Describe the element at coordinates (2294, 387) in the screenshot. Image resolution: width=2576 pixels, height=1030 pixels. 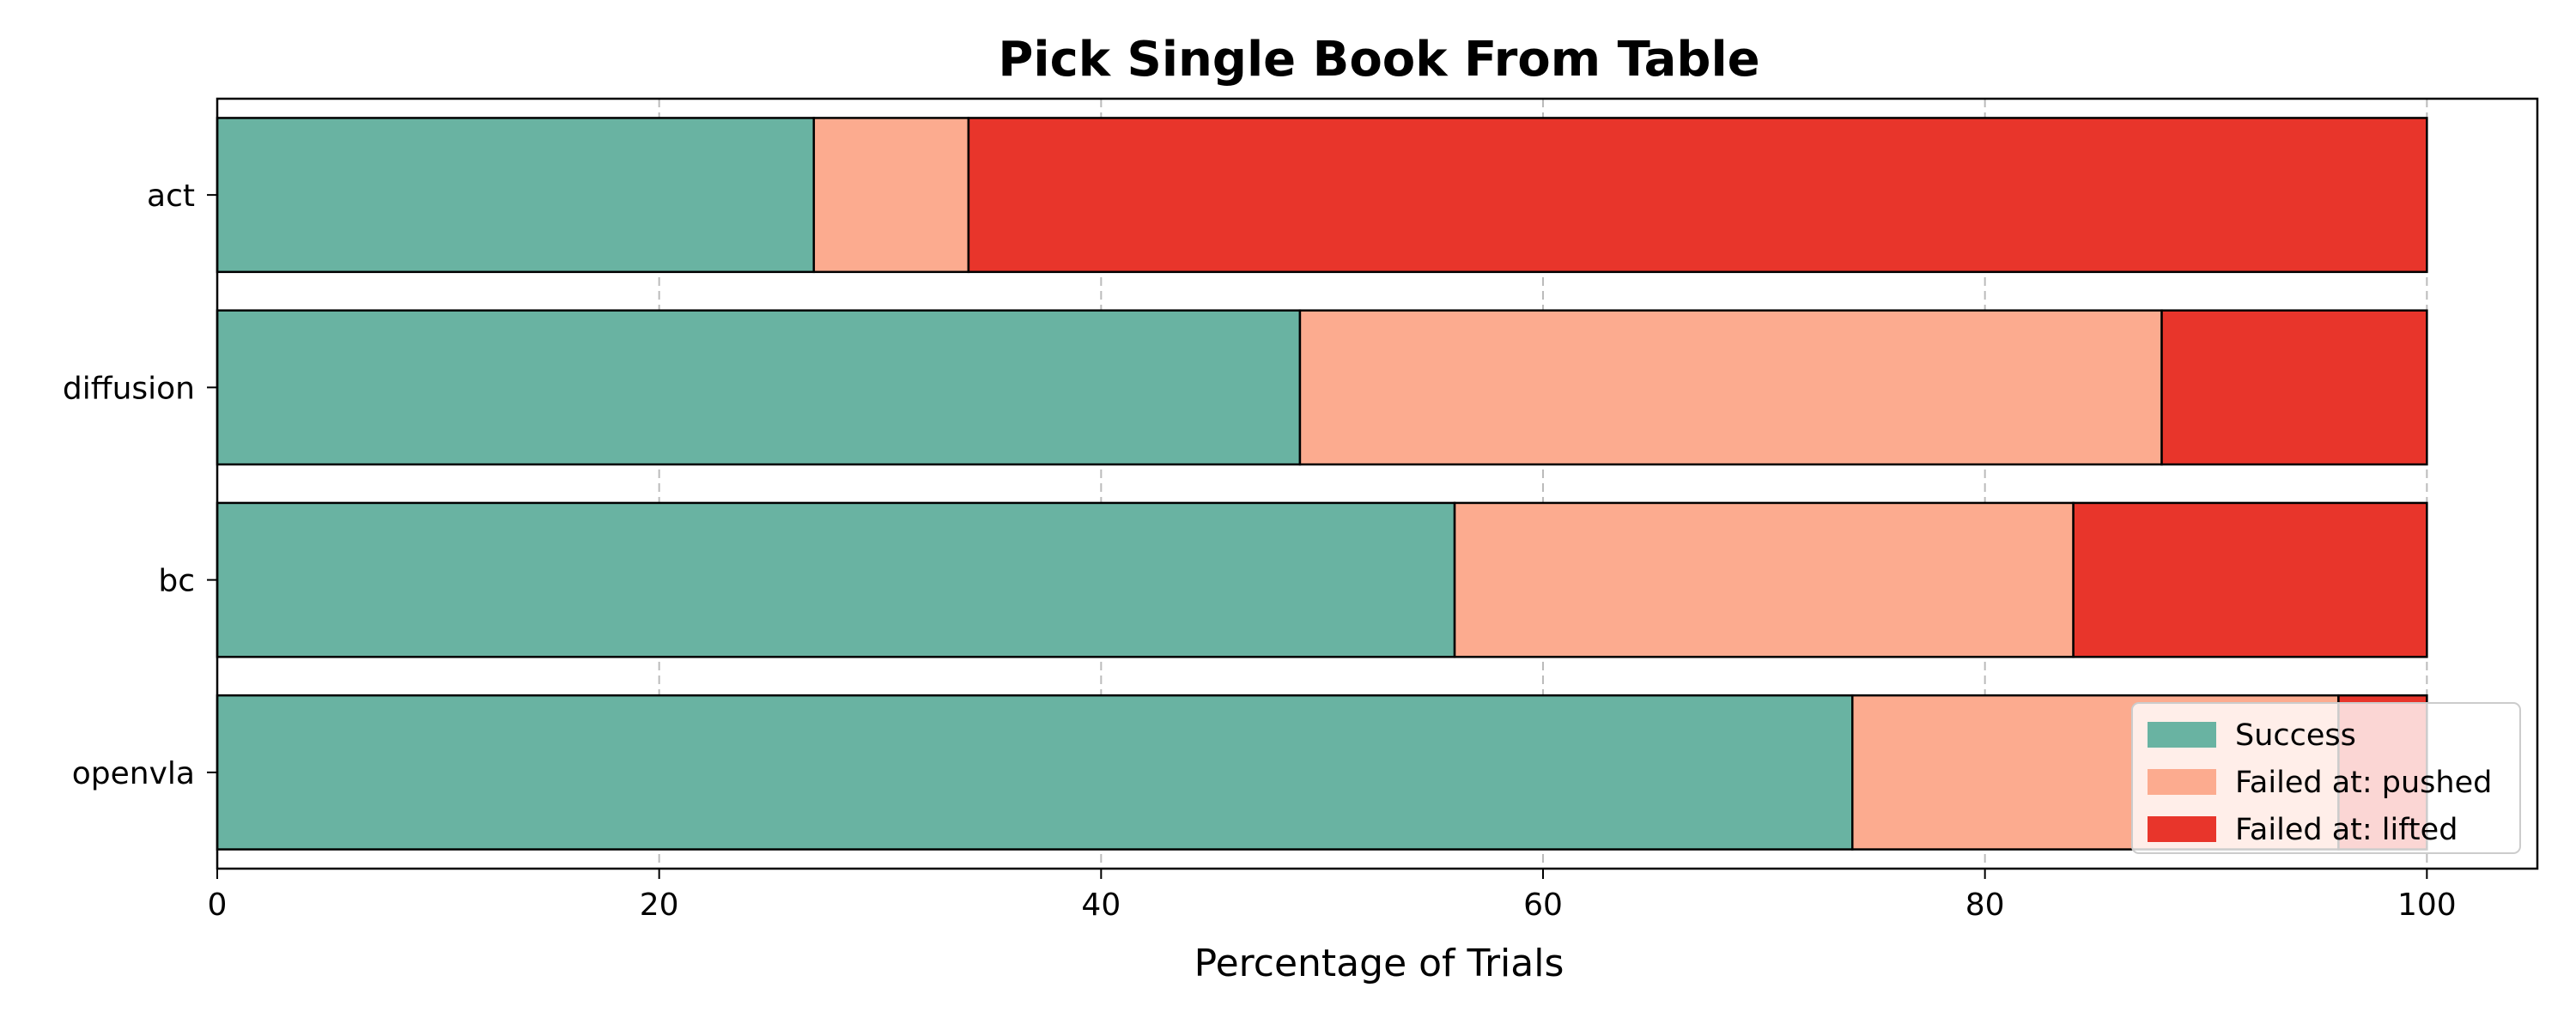
I see `bar-diffusion-failed-at-lifted` at that location.